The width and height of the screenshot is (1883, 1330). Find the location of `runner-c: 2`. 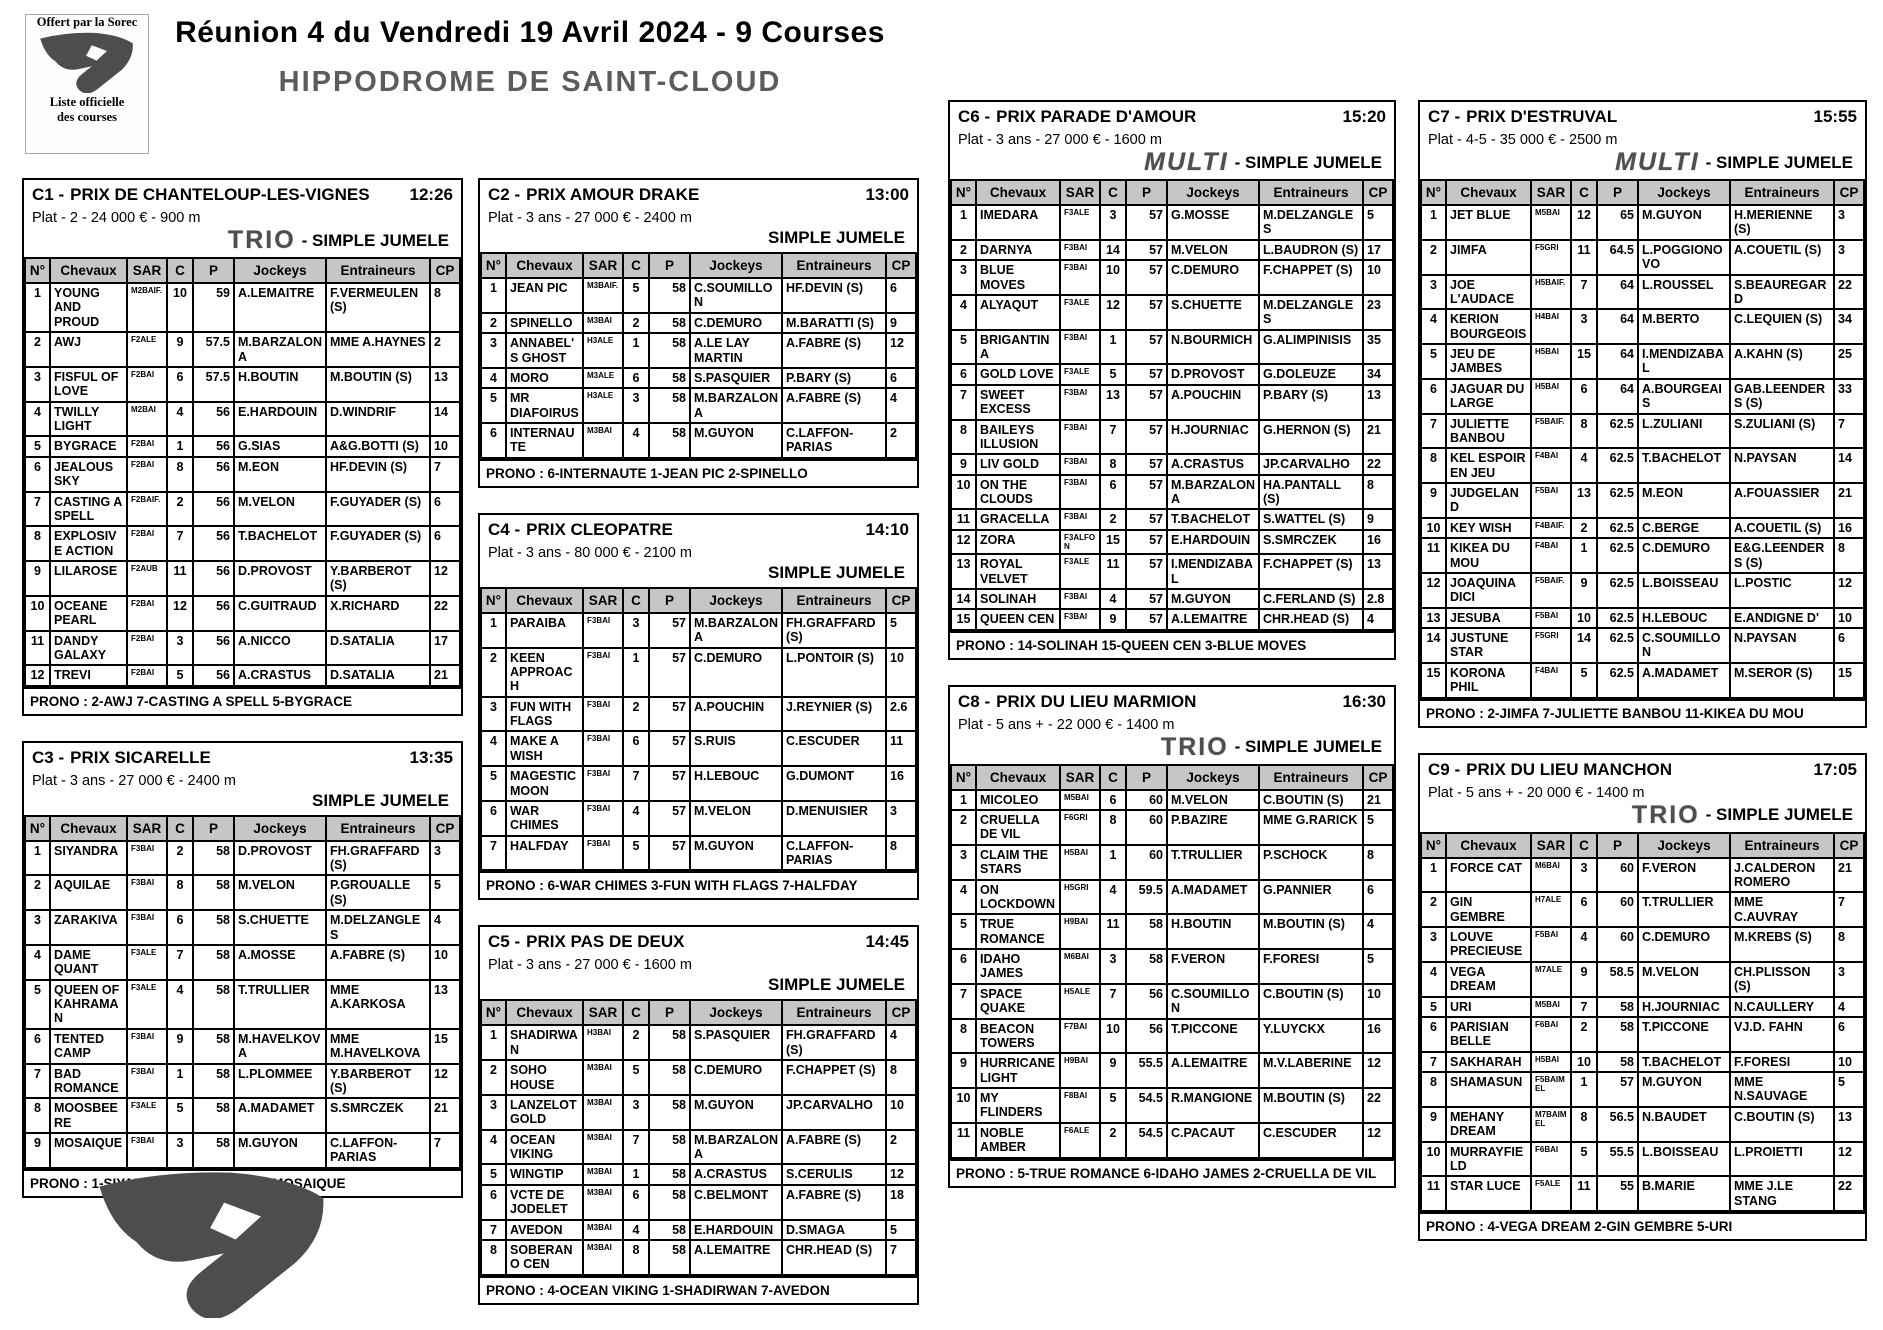

runner-c: 2 is located at coordinates (180, 509).